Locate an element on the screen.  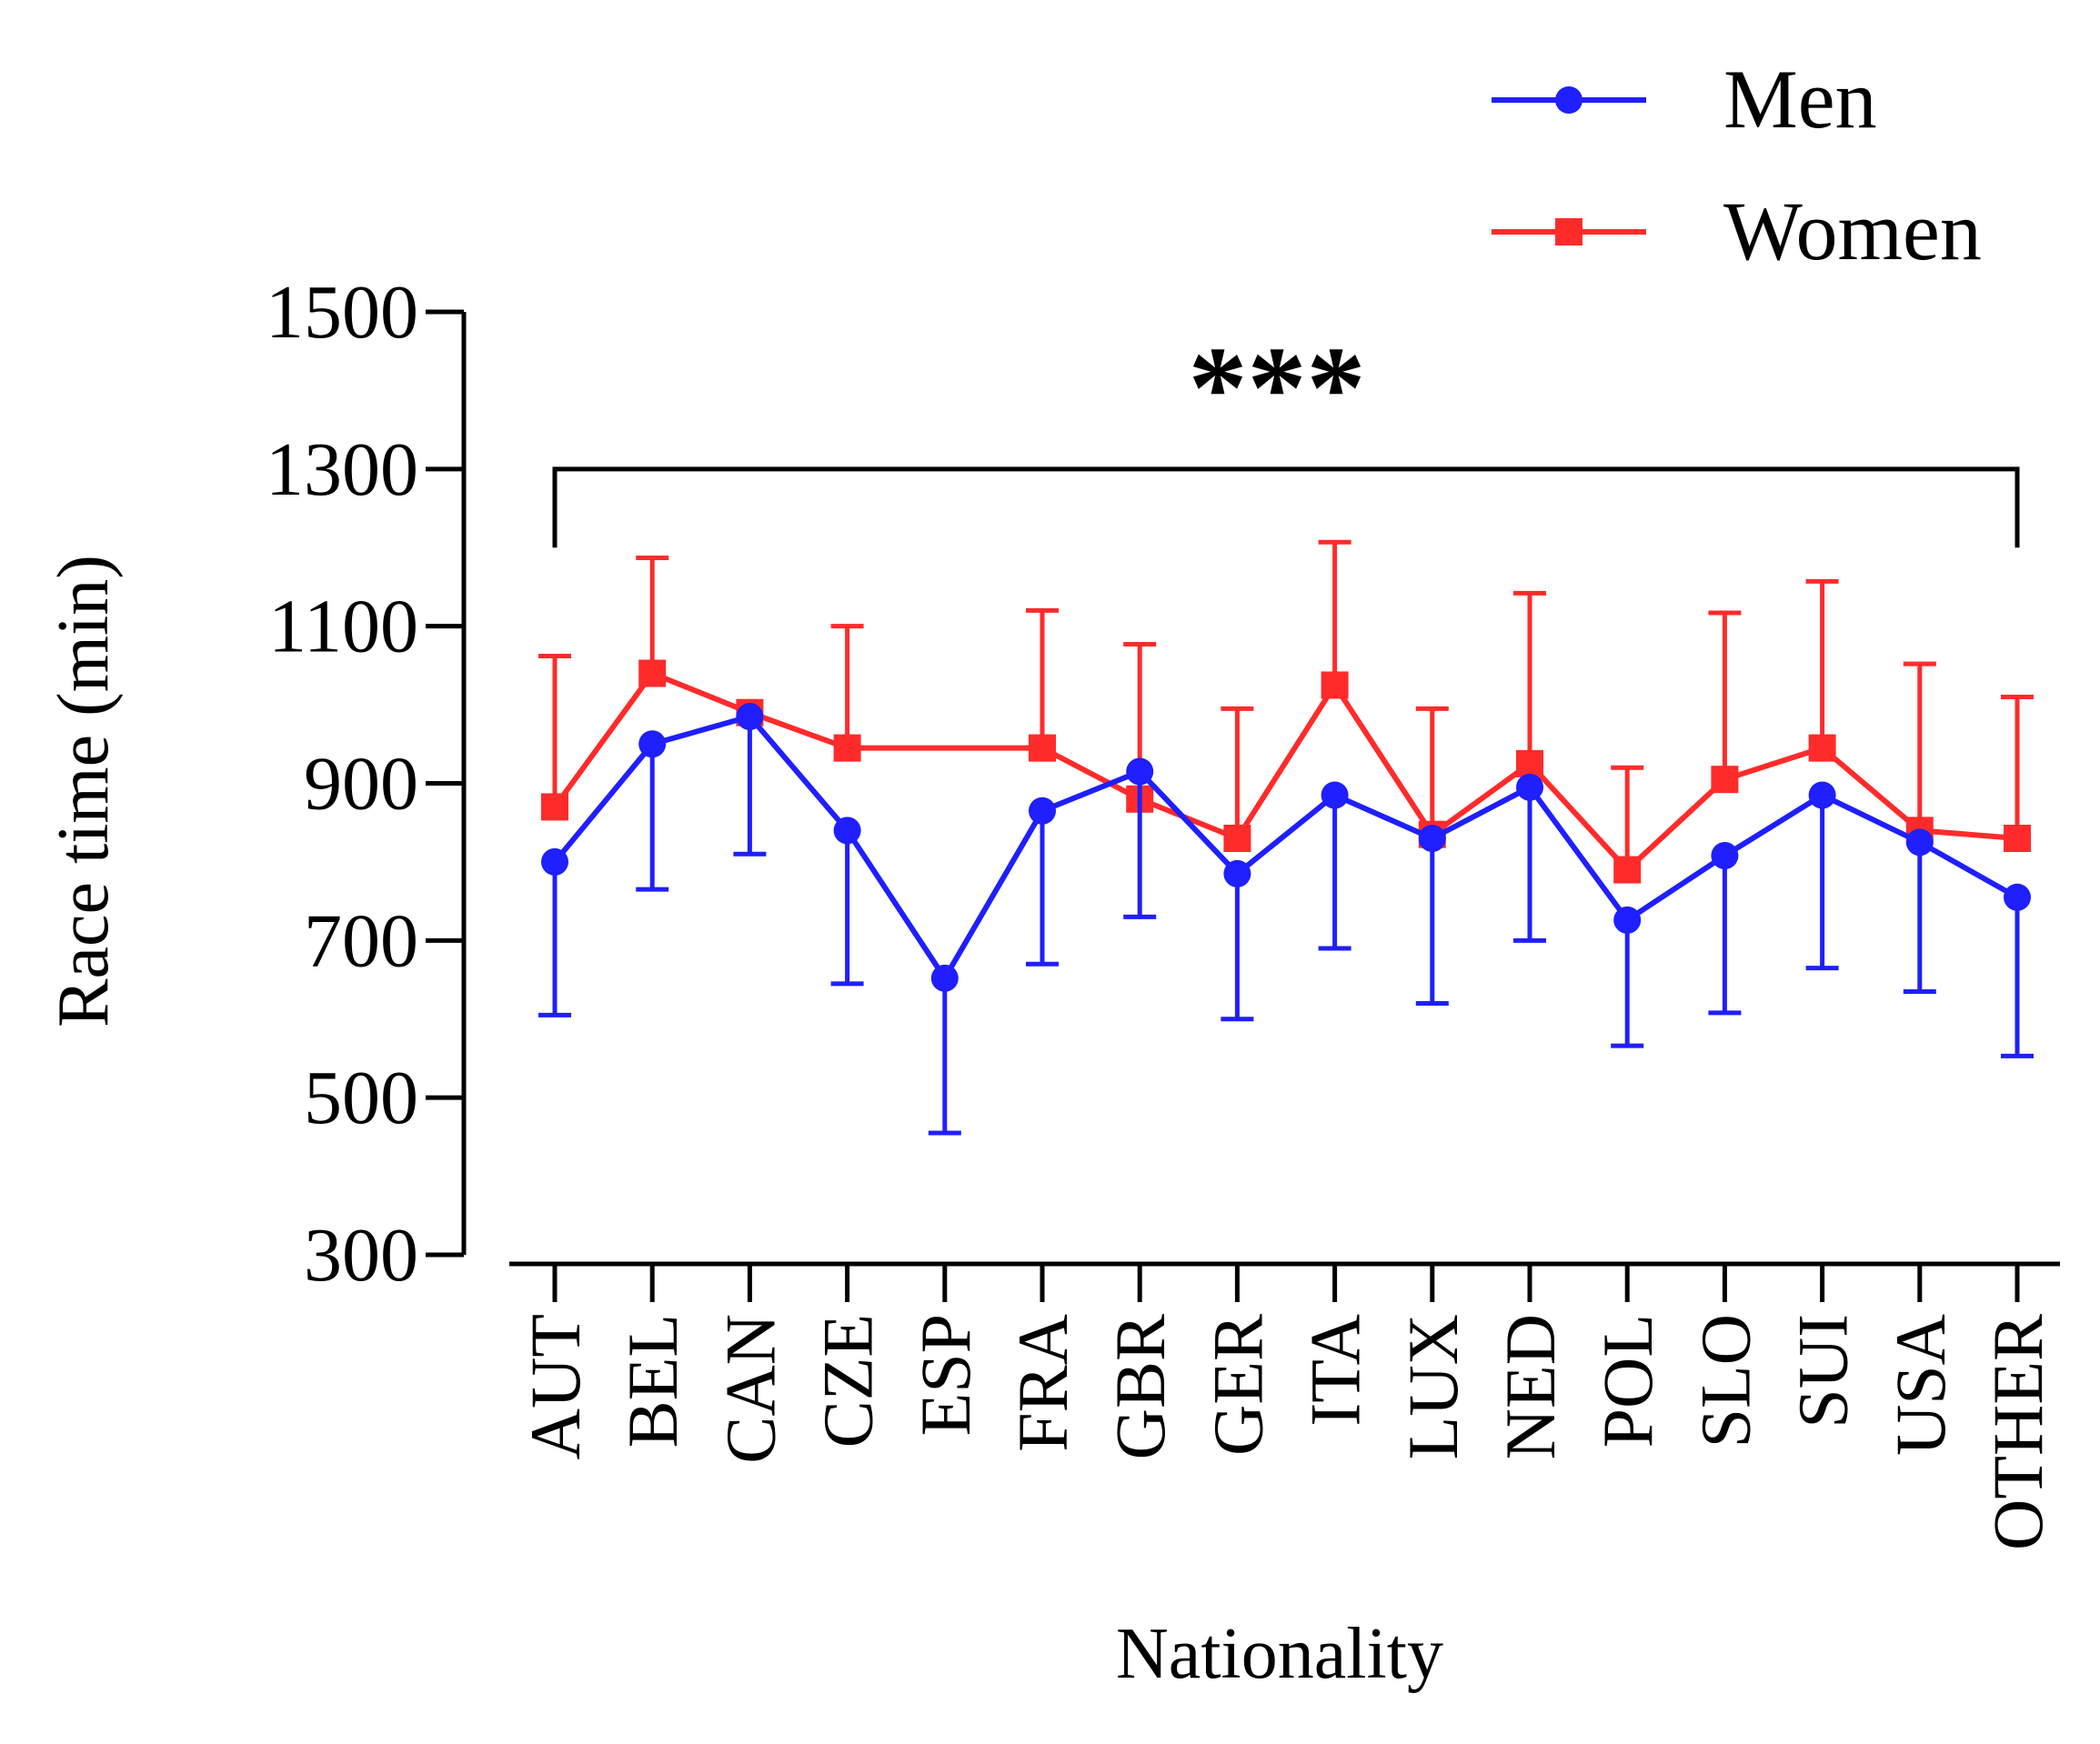
significance-bracket: *** is located at coordinates (1286, 436).